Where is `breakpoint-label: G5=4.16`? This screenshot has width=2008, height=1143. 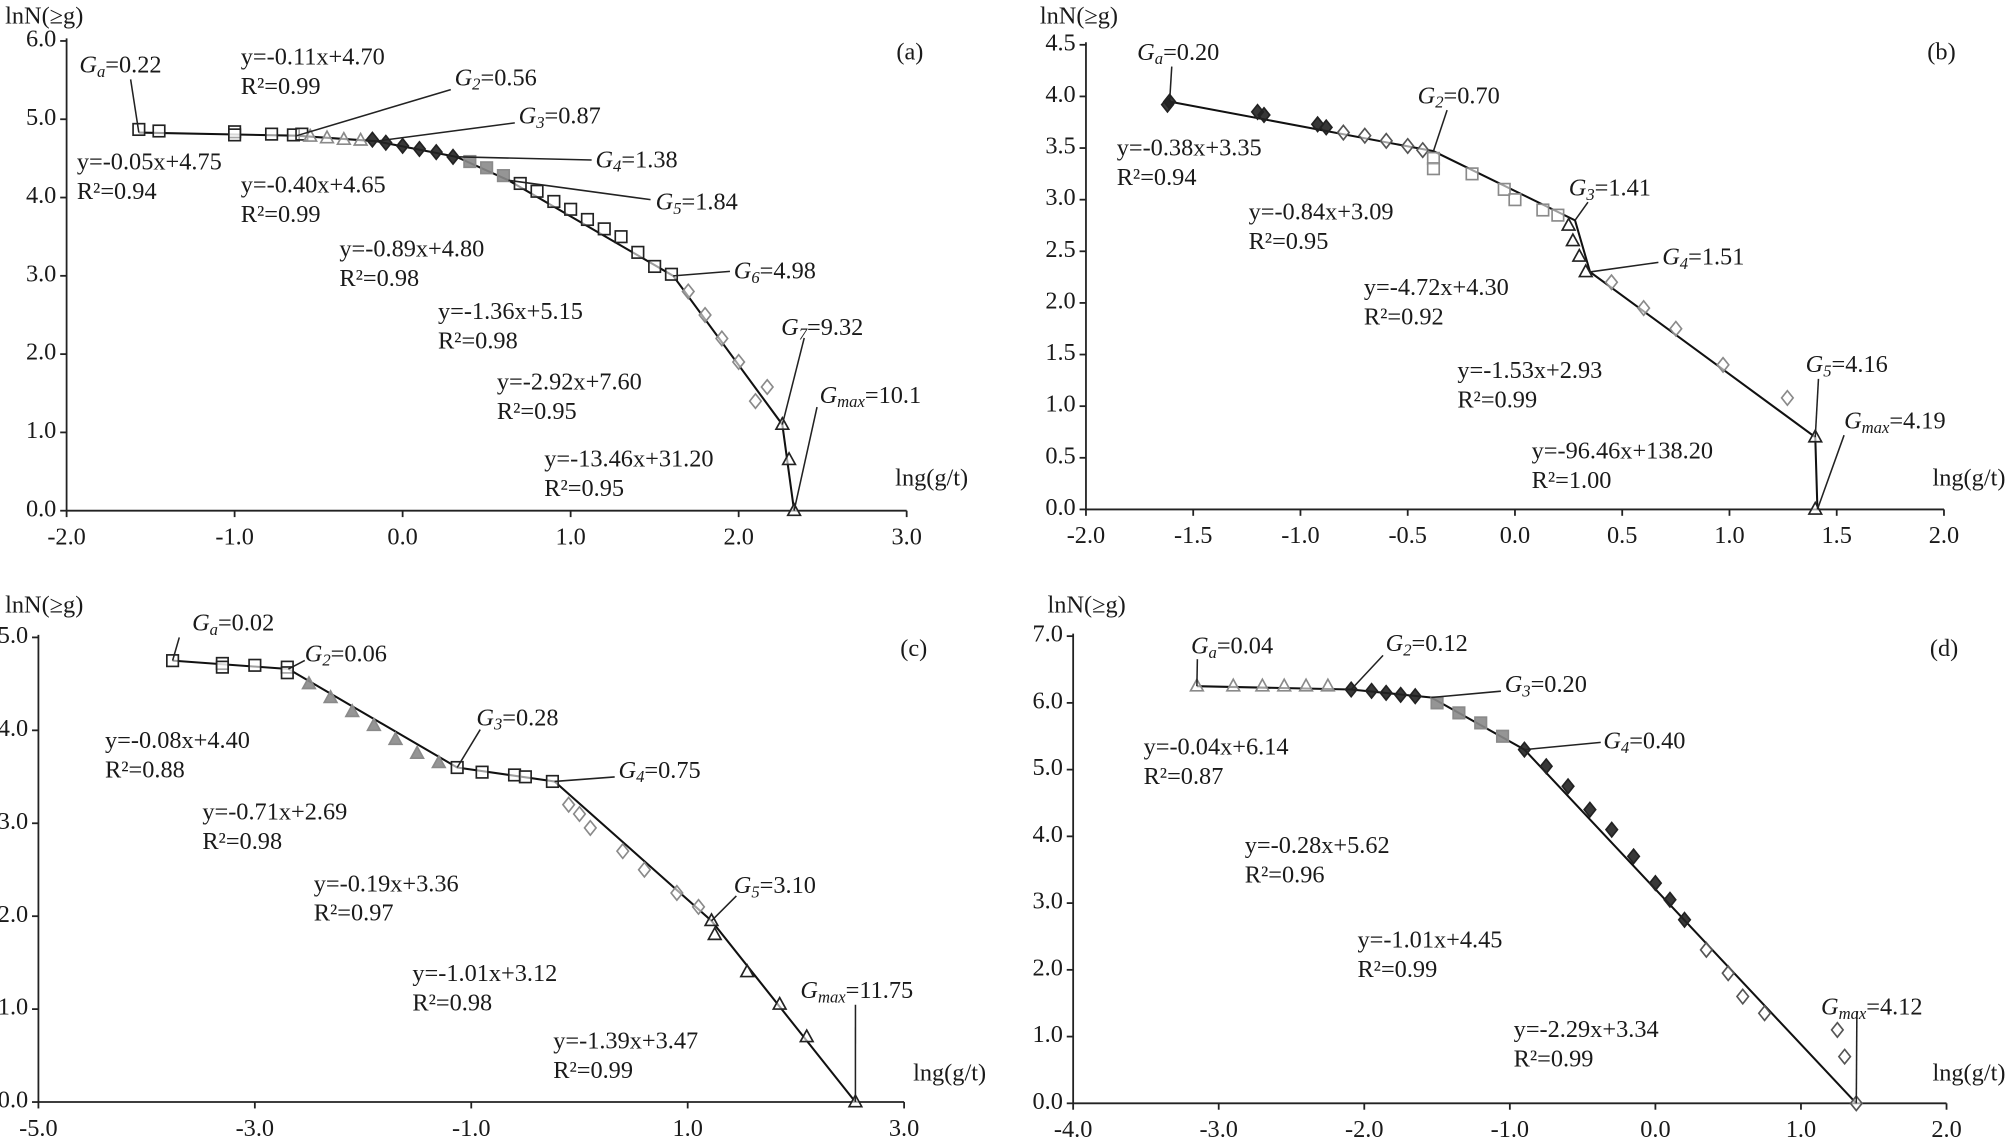
breakpoint-label: G5=4.16 is located at coordinates (1847, 366).